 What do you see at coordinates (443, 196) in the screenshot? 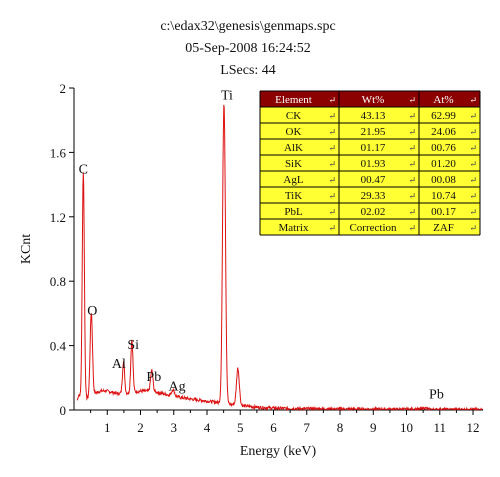
I see `table-cell: 10.74` at bounding box center [443, 196].